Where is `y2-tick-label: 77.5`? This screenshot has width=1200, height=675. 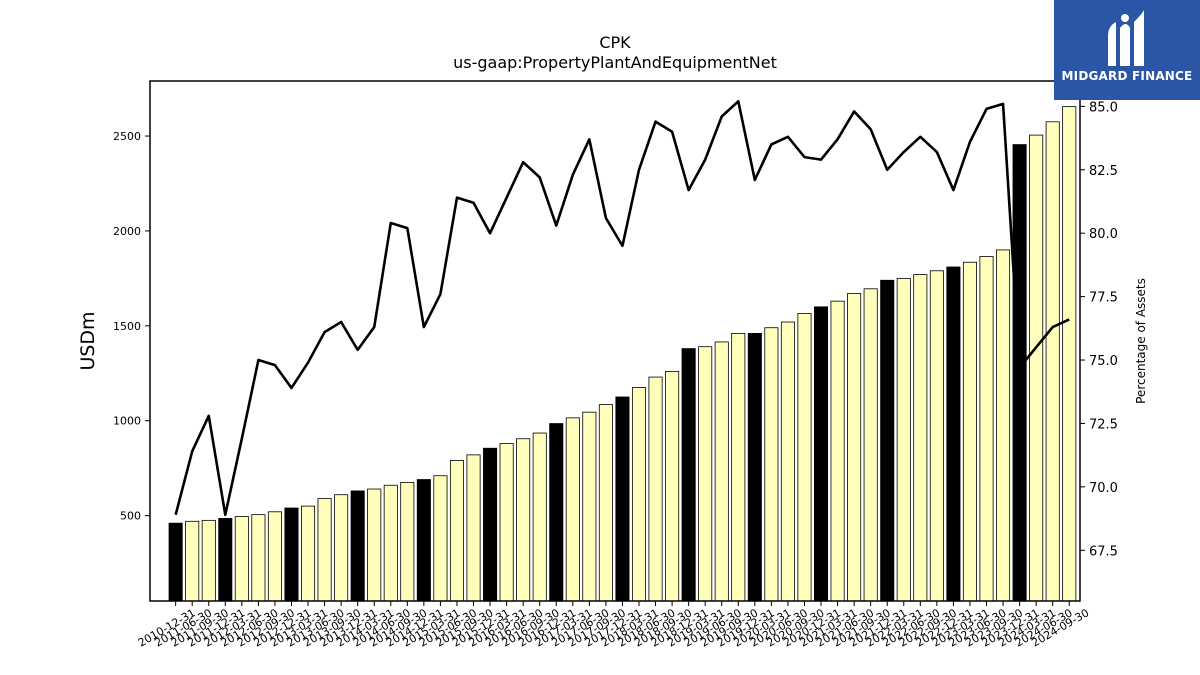
y2-tick-label: 77.5 is located at coordinates (1103, 298).